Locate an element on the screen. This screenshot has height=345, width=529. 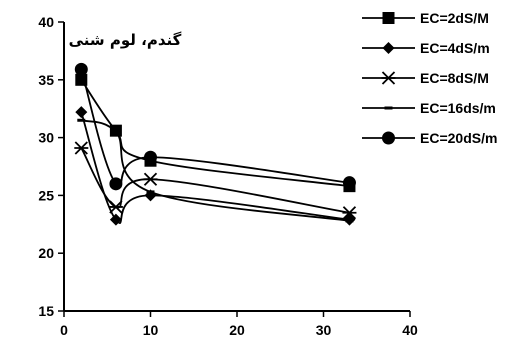
y-tick-label: 20 is located at coordinates (46, 253).